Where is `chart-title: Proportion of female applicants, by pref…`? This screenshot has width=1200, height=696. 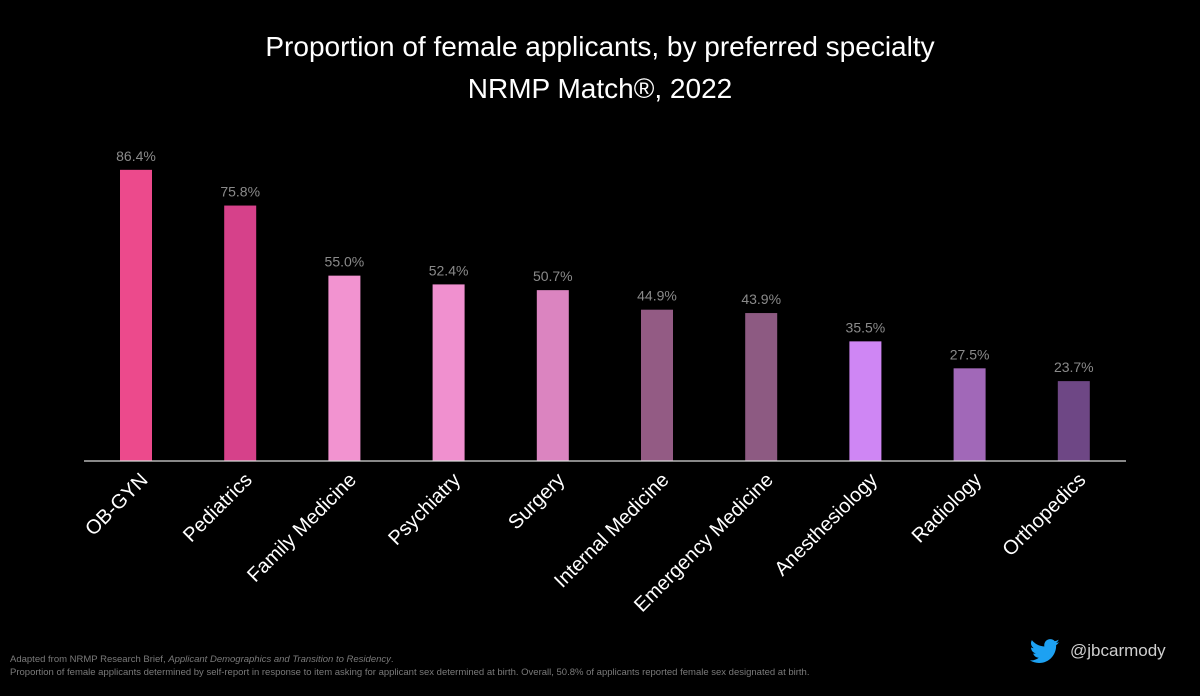
chart-title: Proportion of female applicants, by pref… is located at coordinates (599, 46).